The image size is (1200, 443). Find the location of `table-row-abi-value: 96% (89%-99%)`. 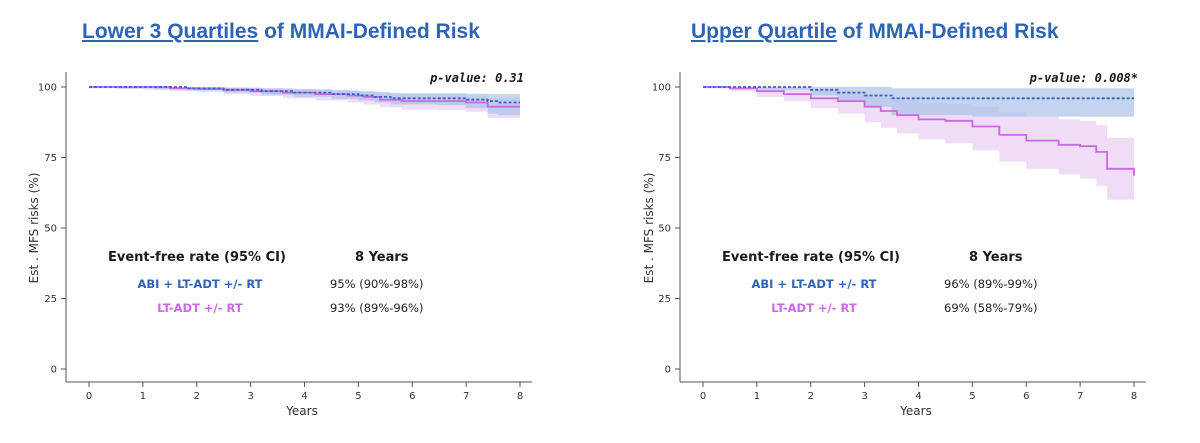

table-row-abi-value: 96% (89%-99%) is located at coordinates (990, 284).